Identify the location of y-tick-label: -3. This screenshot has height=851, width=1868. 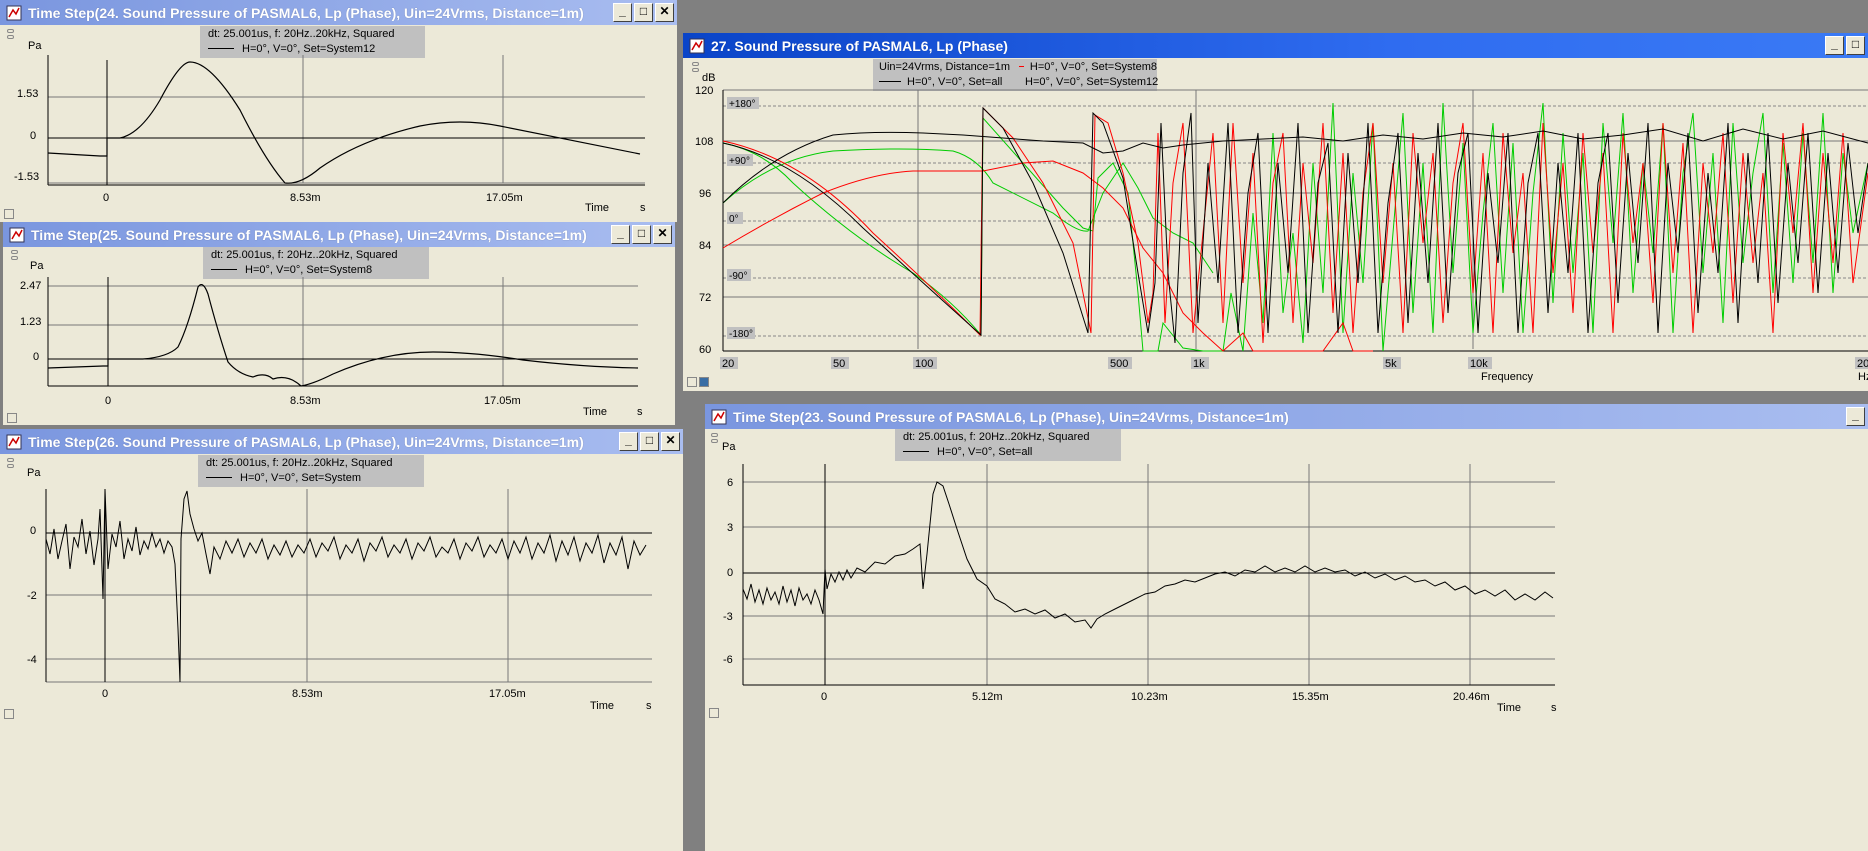
(728, 617).